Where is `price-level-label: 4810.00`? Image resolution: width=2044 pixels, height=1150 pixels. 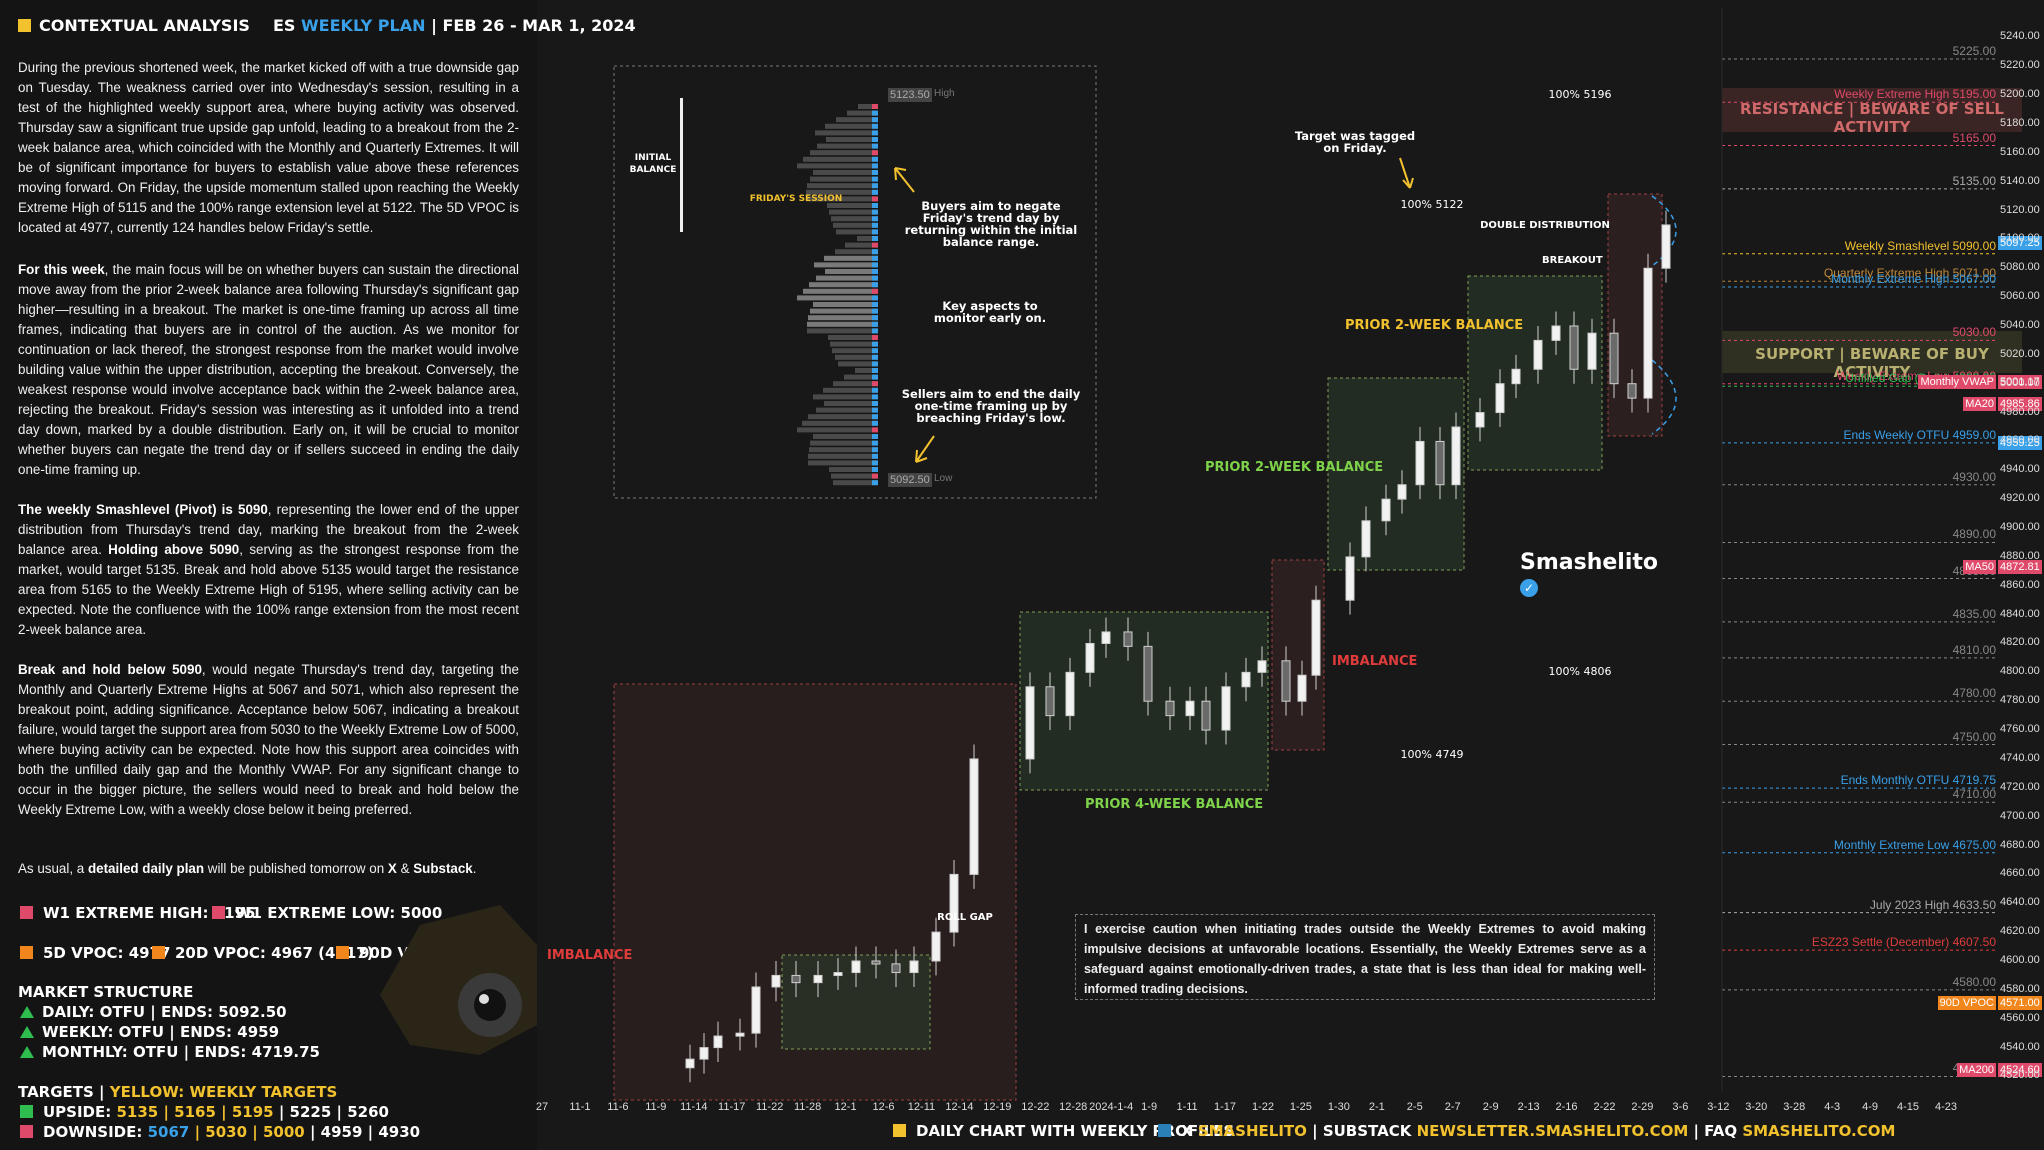 price-level-label: 4810.00 is located at coordinates (1974, 649).